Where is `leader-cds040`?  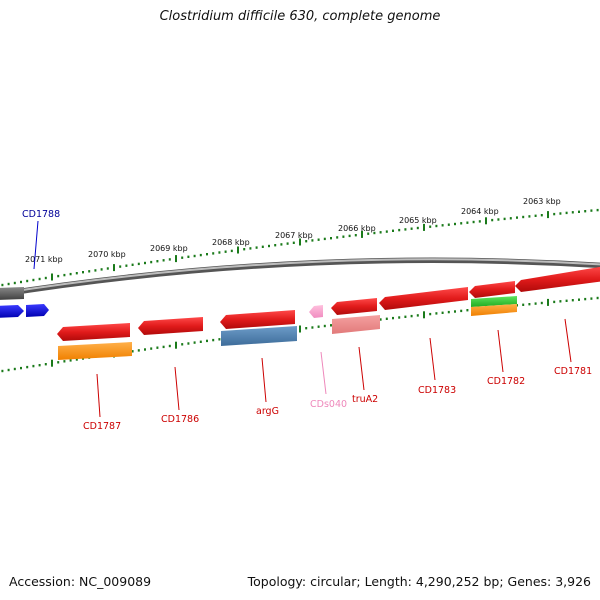
leader-cds040 is located at coordinates (323, 373).